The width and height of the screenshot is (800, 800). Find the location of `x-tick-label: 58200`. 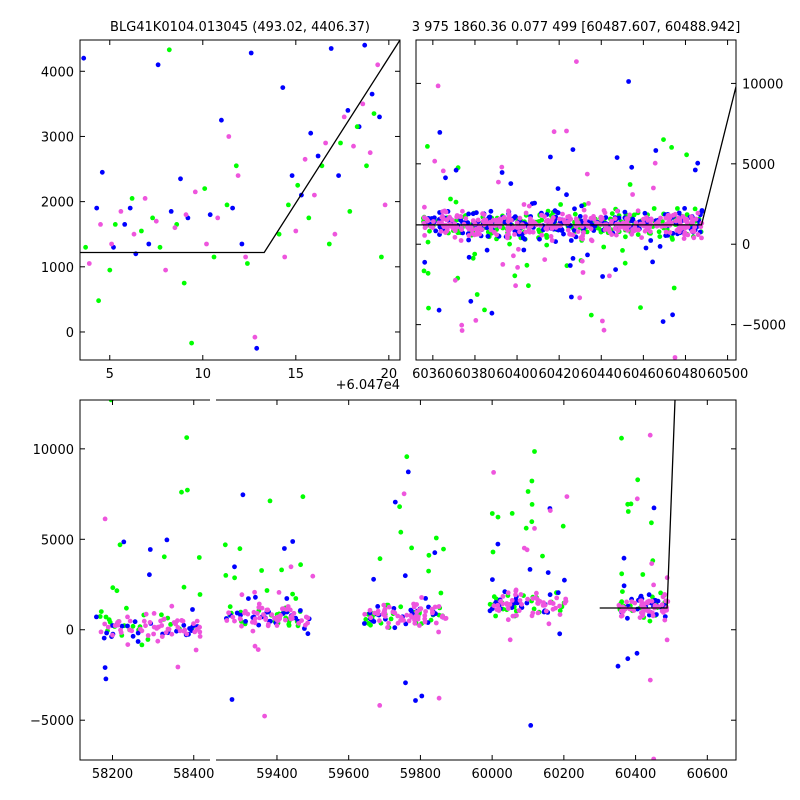

x-tick-label: 58200 is located at coordinates (112, 774).